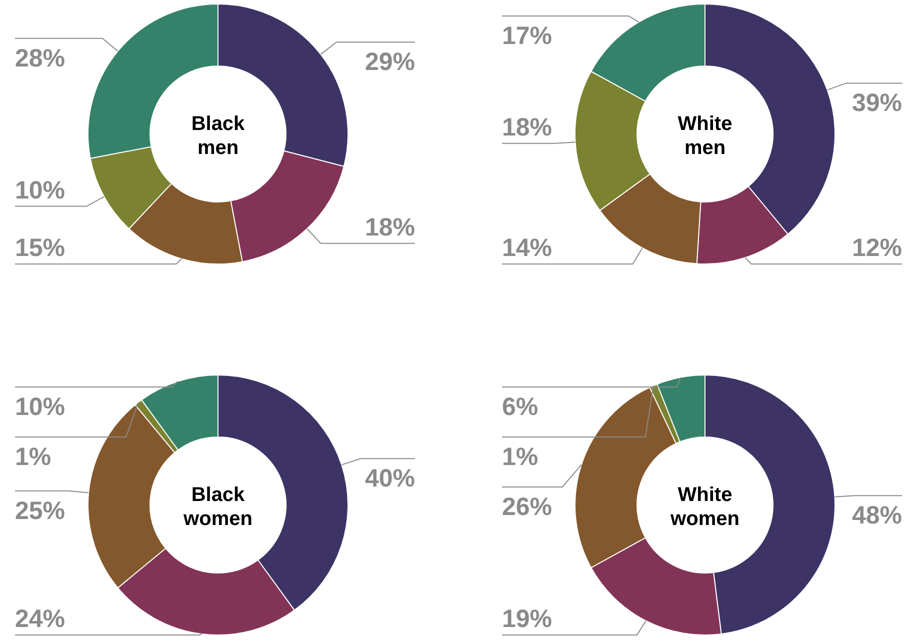 The height and width of the screenshot is (644, 914). Describe the element at coordinates (705, 136) in the screenshot. I see `text: White men` at that location.